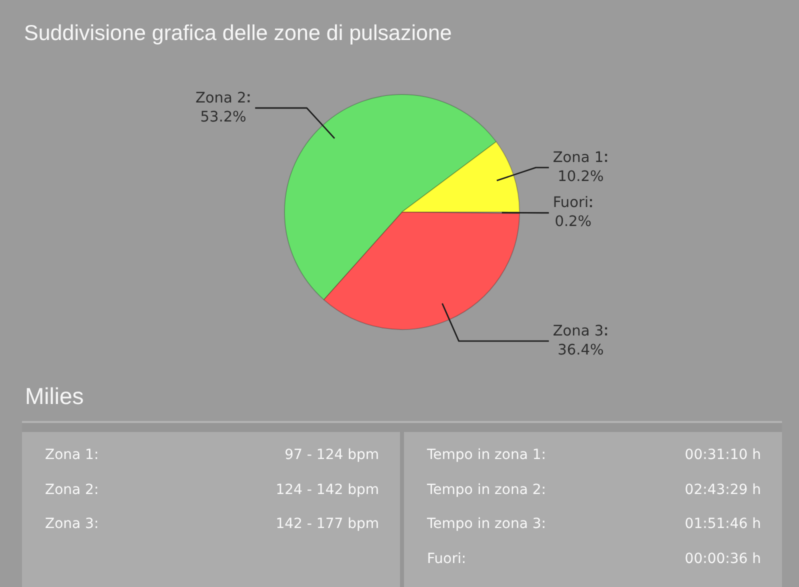  Describe the element at coordinates (578, 331) in the screenshot. I see `slice-label: Zona 3` at that location.